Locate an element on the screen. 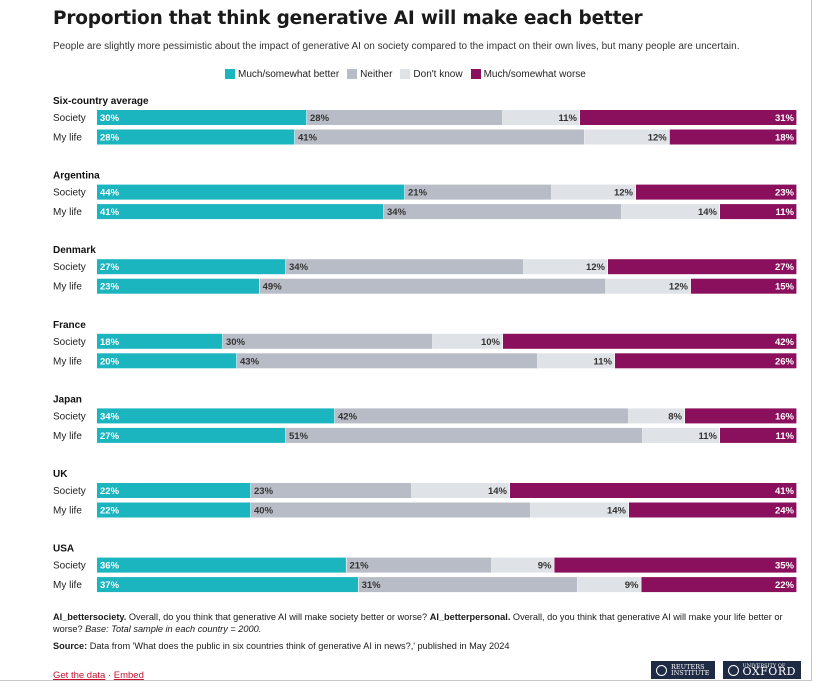  data-label-better: 41% is located at coordinates (110, 212).